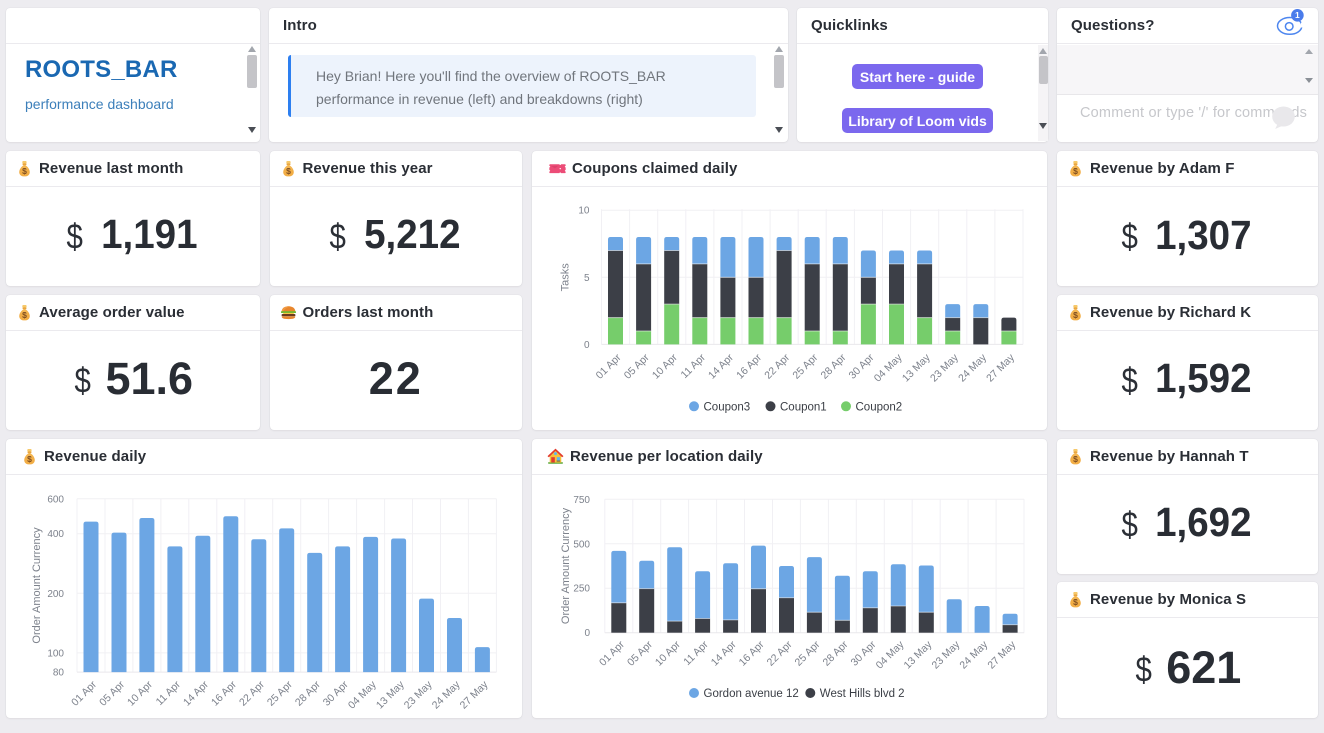 The height and width of the screenshot is (733, 1324). Describe the element at coordinates (581, 589) in the screenshot. I see `svg-text: 250` at that location.